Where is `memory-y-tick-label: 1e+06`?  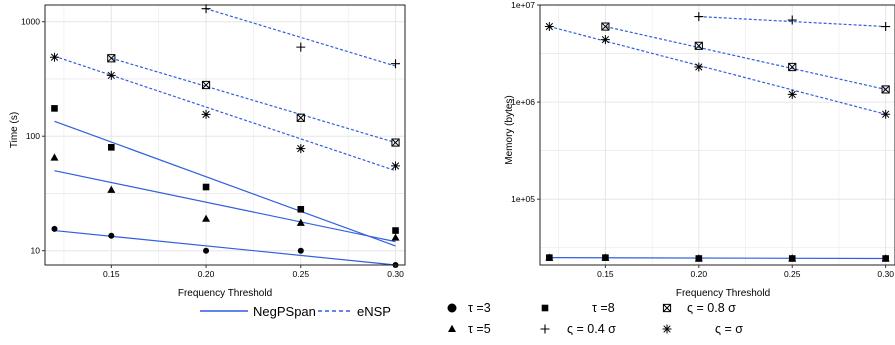 memory-y-tick-label: 1e+06 is located at coordinates (523, 102).